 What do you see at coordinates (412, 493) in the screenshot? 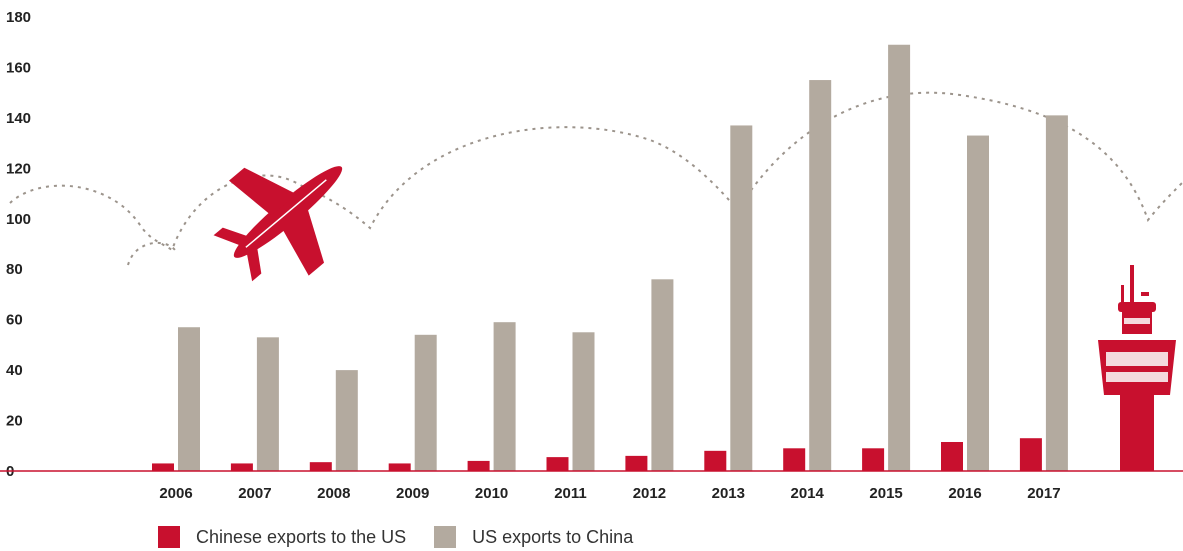
I see `x-tick-label: 2009` at bounding box center [412, 493].